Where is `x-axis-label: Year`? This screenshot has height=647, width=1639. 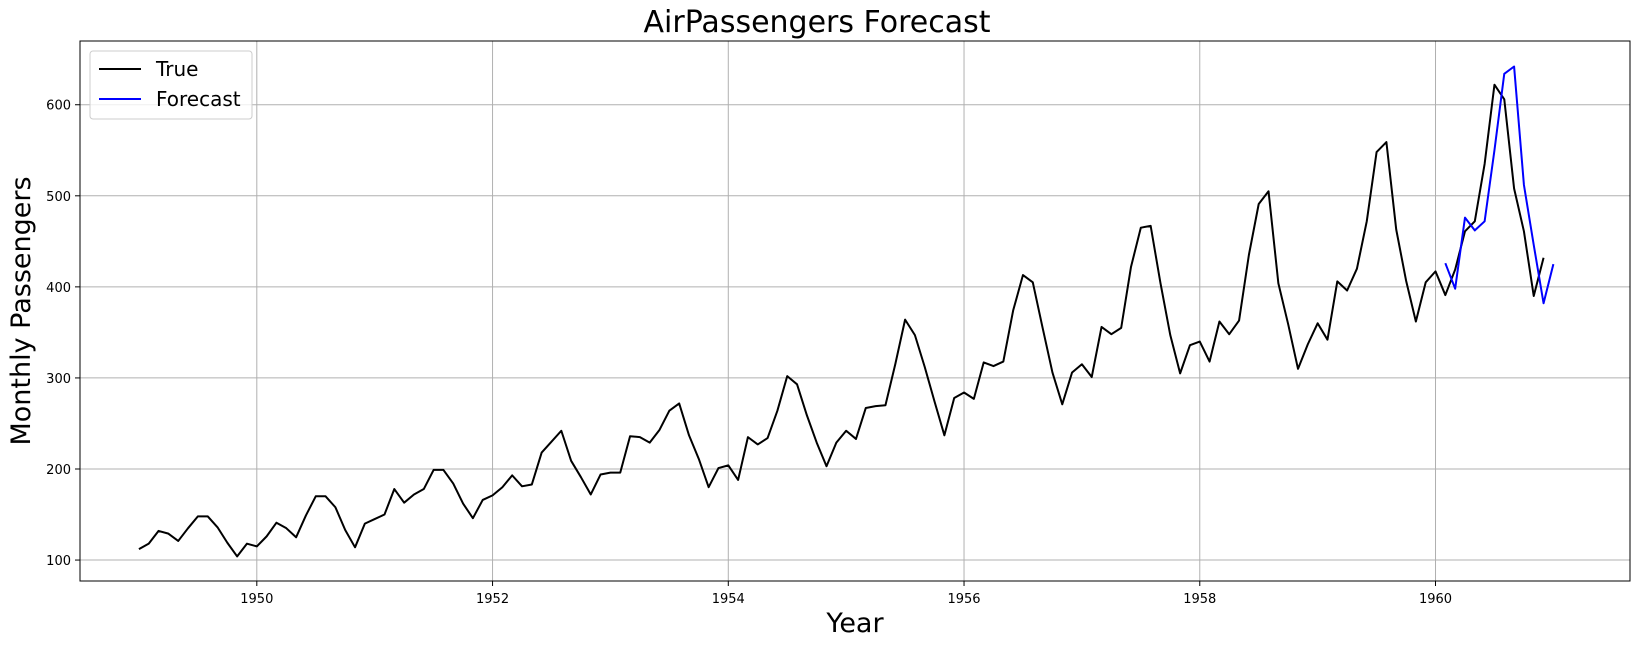
x-axis-label: Year is located at coordinates (854, 623).